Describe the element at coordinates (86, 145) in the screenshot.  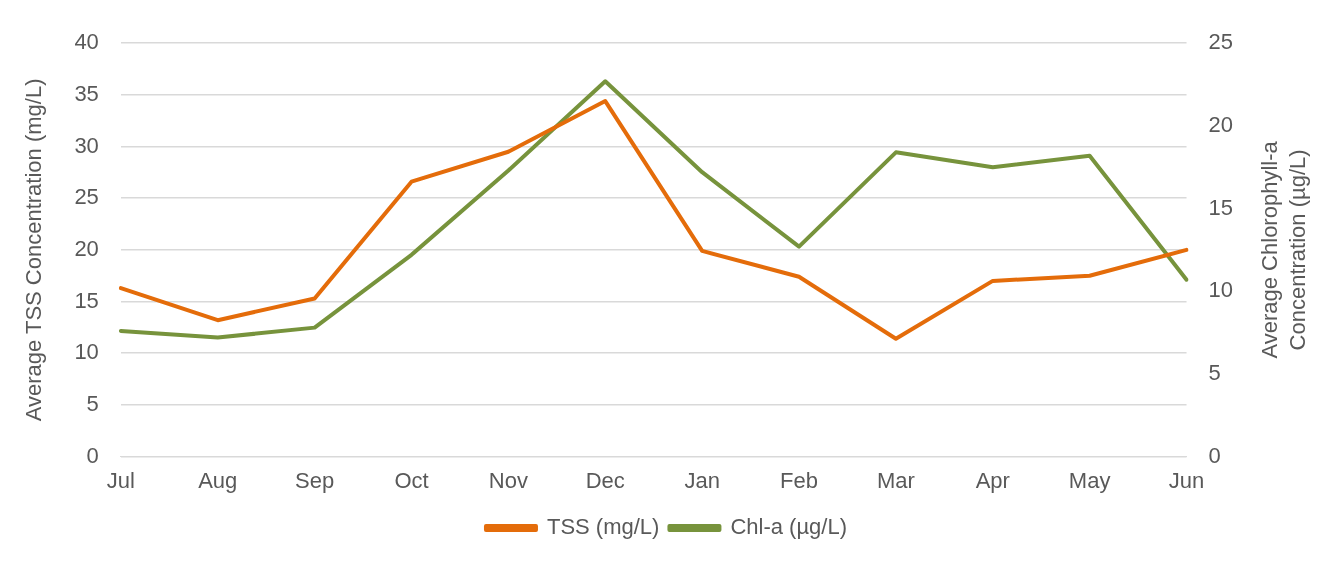
I see `y-tick-label: 30` at that location.